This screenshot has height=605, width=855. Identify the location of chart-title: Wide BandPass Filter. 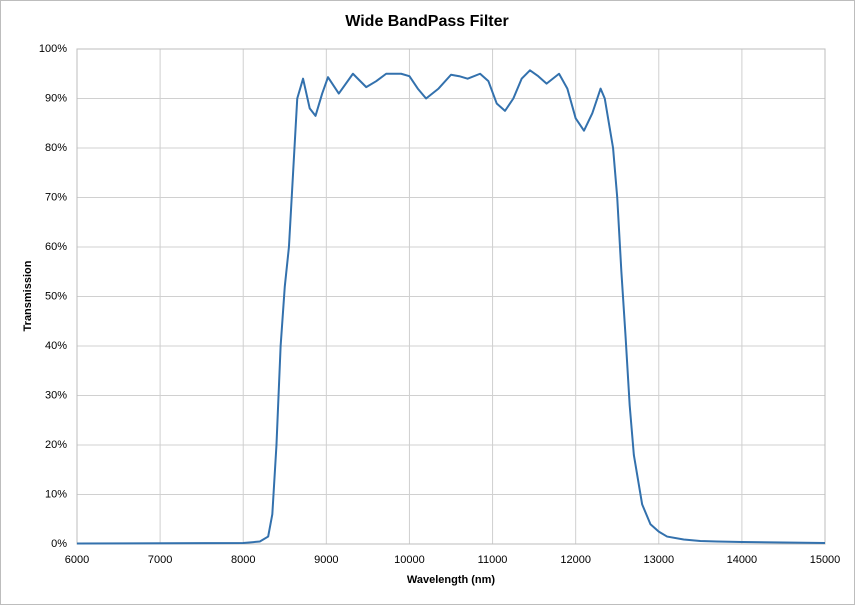
(426, 21).